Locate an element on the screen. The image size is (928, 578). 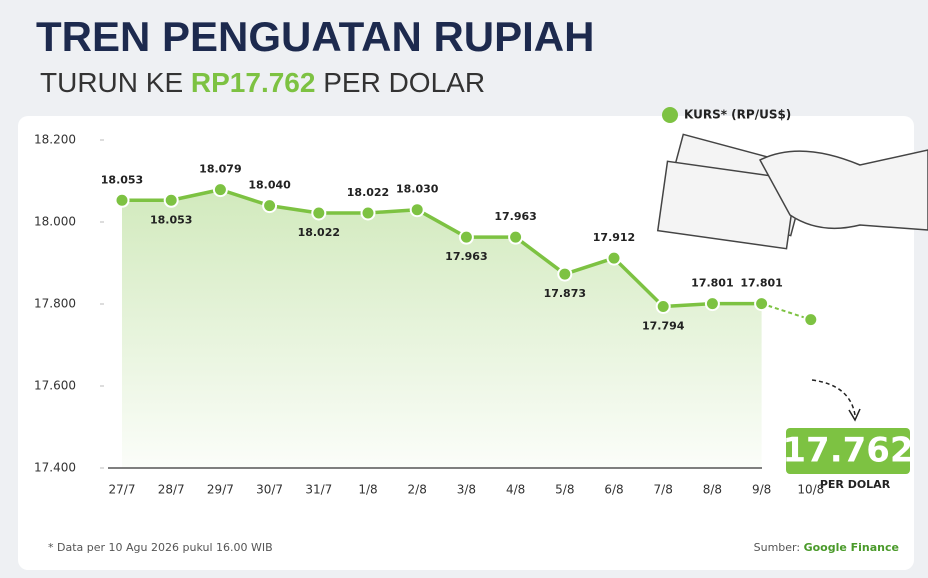
value-label: 18.079 is located at coordinates (220, 169).